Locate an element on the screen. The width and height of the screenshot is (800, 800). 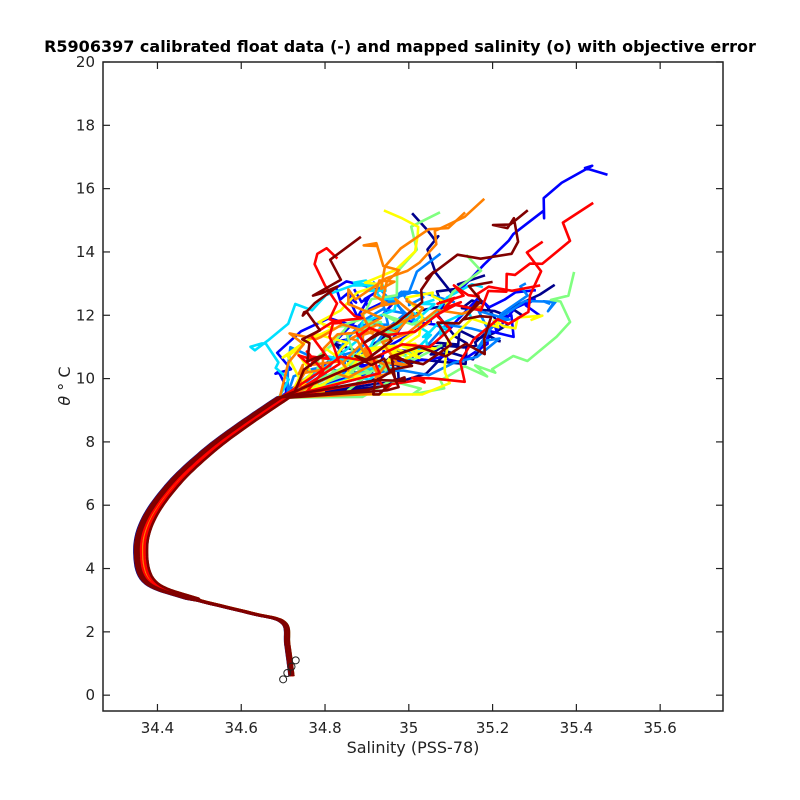
x-tick-label: 35.6 is located at coordinates (659, 728).